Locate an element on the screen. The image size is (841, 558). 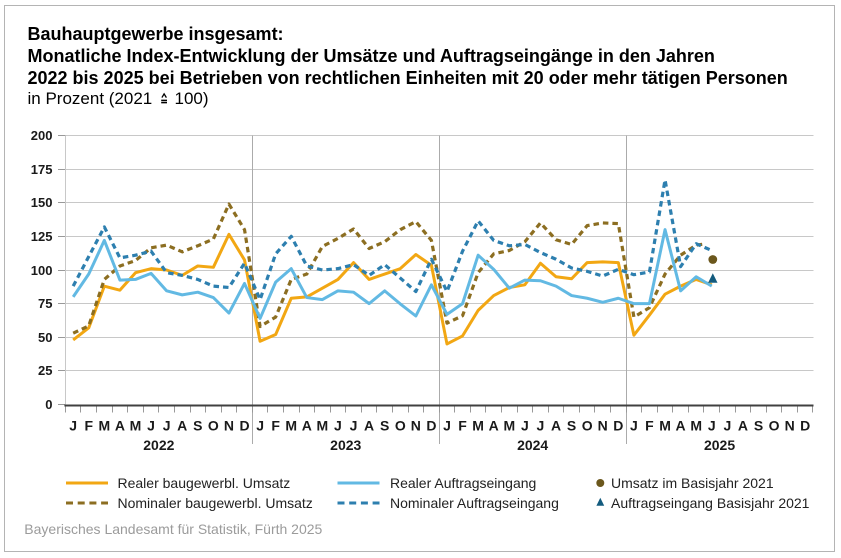
svg-text: 2023 is located at coordinates (345, 445).